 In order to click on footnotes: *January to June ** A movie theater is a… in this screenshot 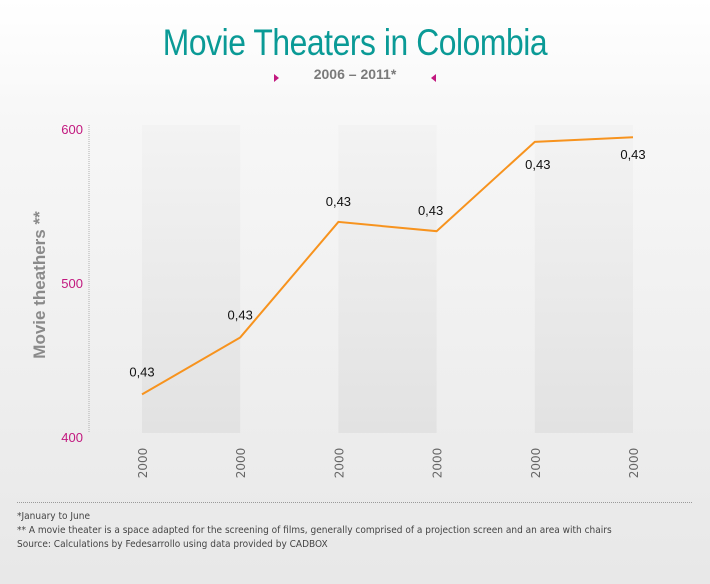, I will do `click(314, 531)`.